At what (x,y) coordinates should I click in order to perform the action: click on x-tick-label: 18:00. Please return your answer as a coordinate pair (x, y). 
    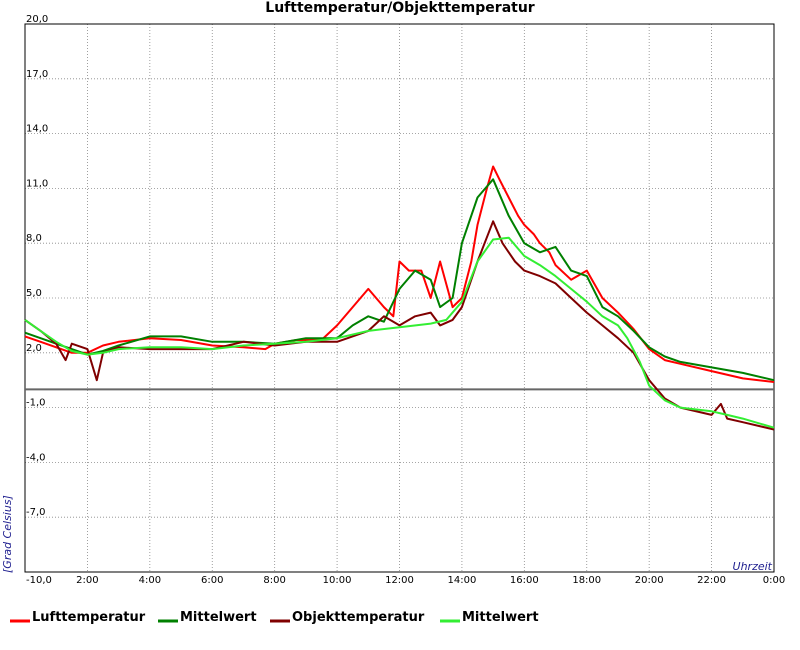
    Looking at the image, I should click on (586, 580).